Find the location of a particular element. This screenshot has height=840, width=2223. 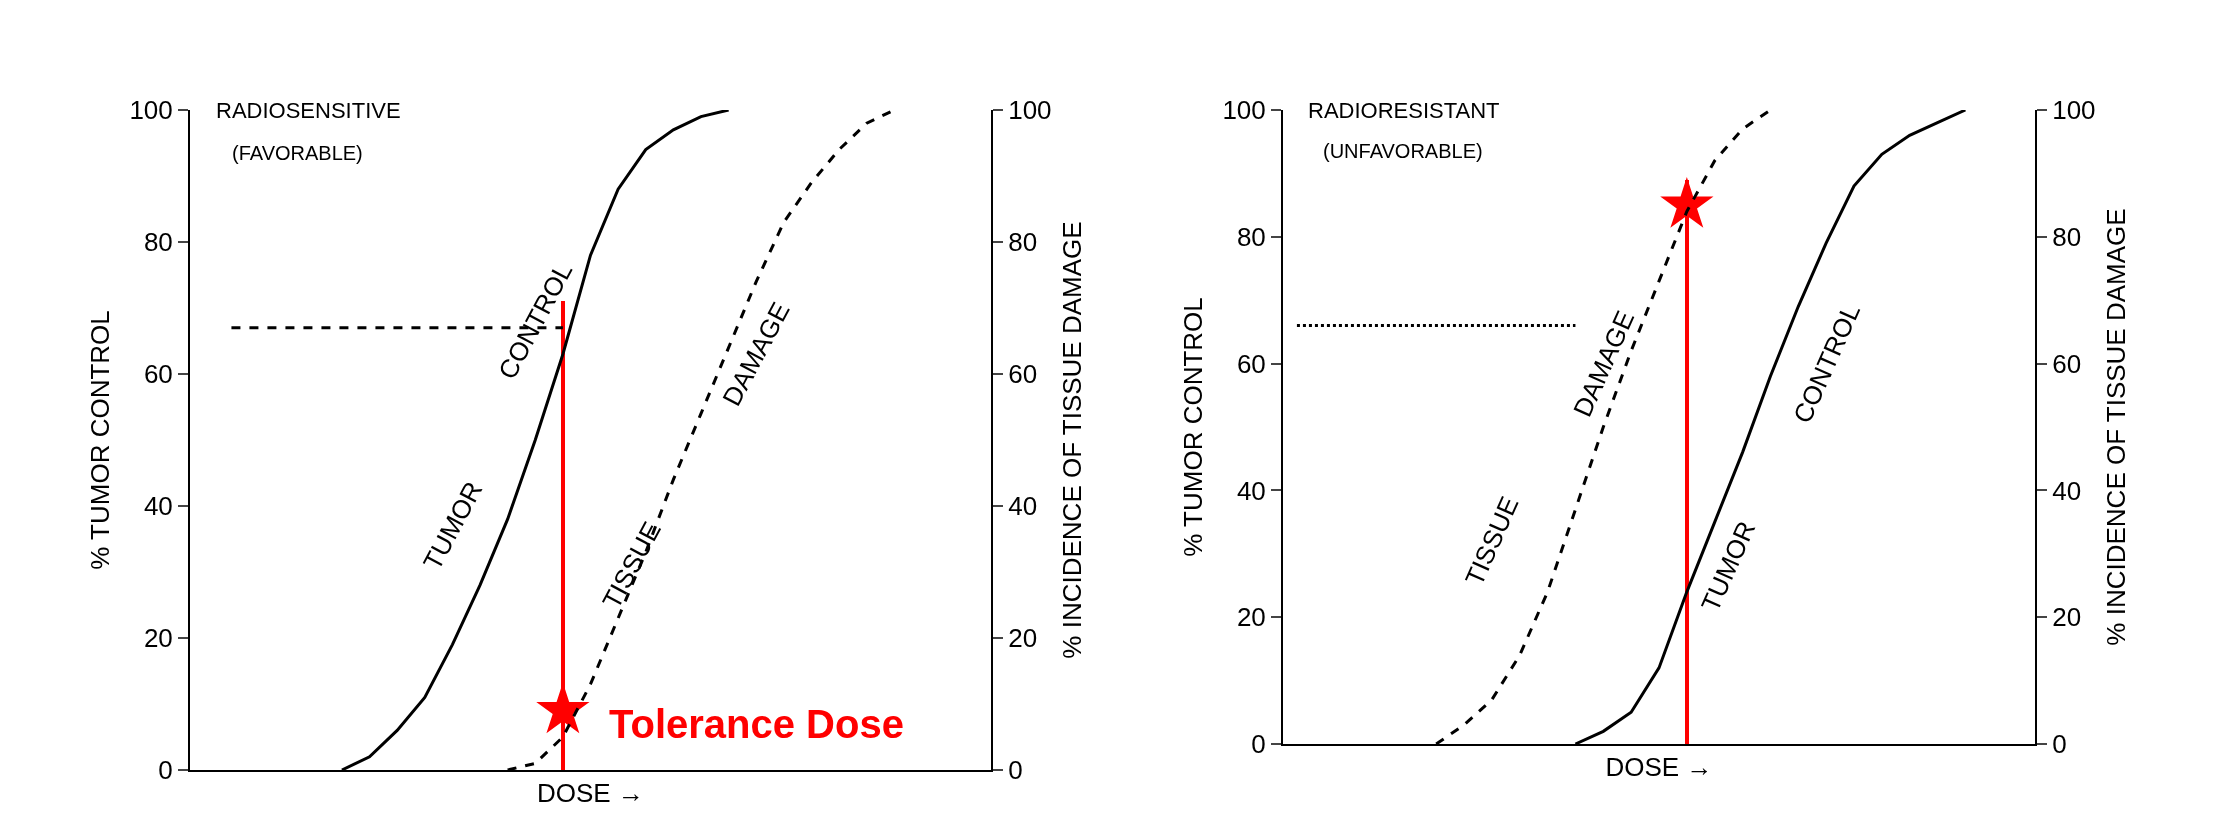

text: (FAVORABLE) is located at coordinates (297, 153).